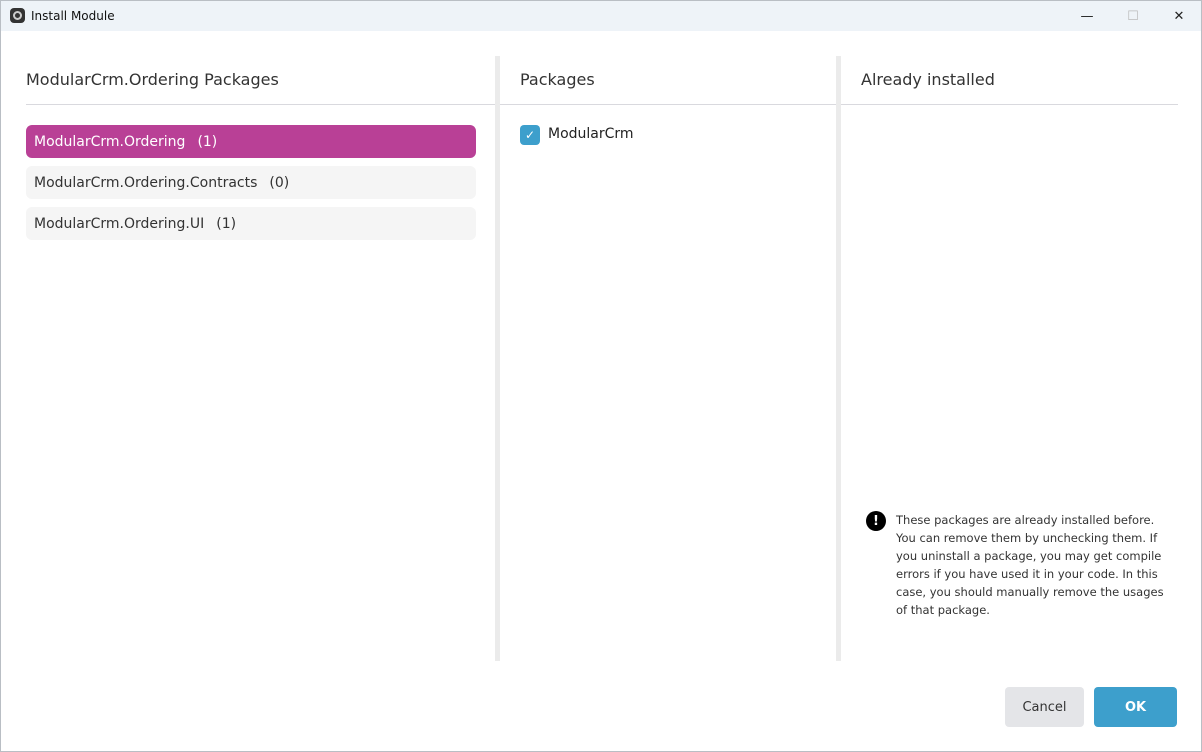  What do you see at coordinates (591, 134) in the screenshot?
I see `package-label: ModularCrm` at bounding box center [591, 134].